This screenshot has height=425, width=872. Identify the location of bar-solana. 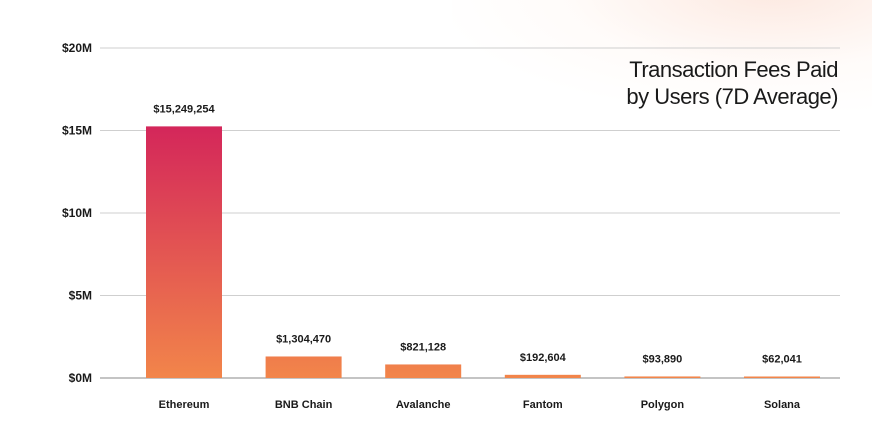
(782, 377).